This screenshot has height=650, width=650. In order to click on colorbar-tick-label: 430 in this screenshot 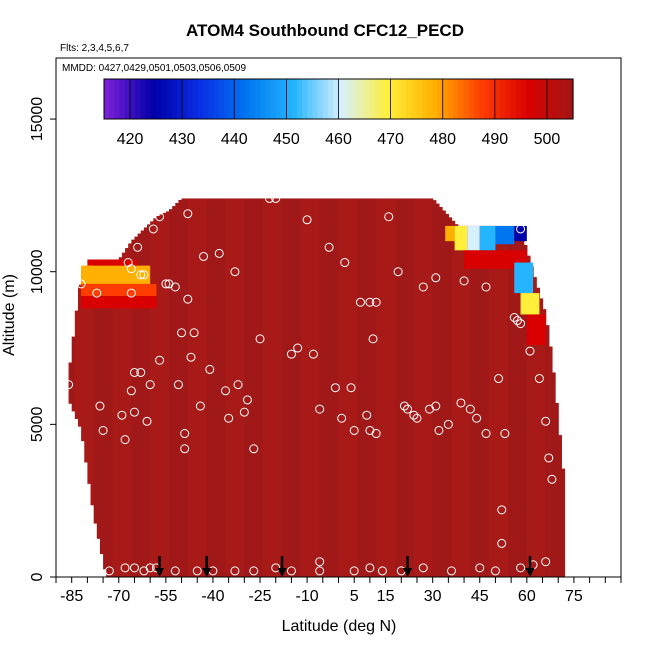, I will do `click(182, 139)`.